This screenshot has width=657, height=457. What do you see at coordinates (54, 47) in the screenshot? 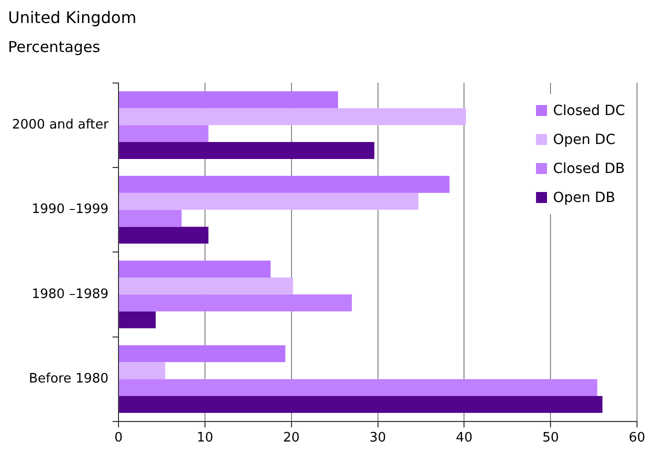
I see `chart-subtitle: Percentages` at bounding box center [54, 47].